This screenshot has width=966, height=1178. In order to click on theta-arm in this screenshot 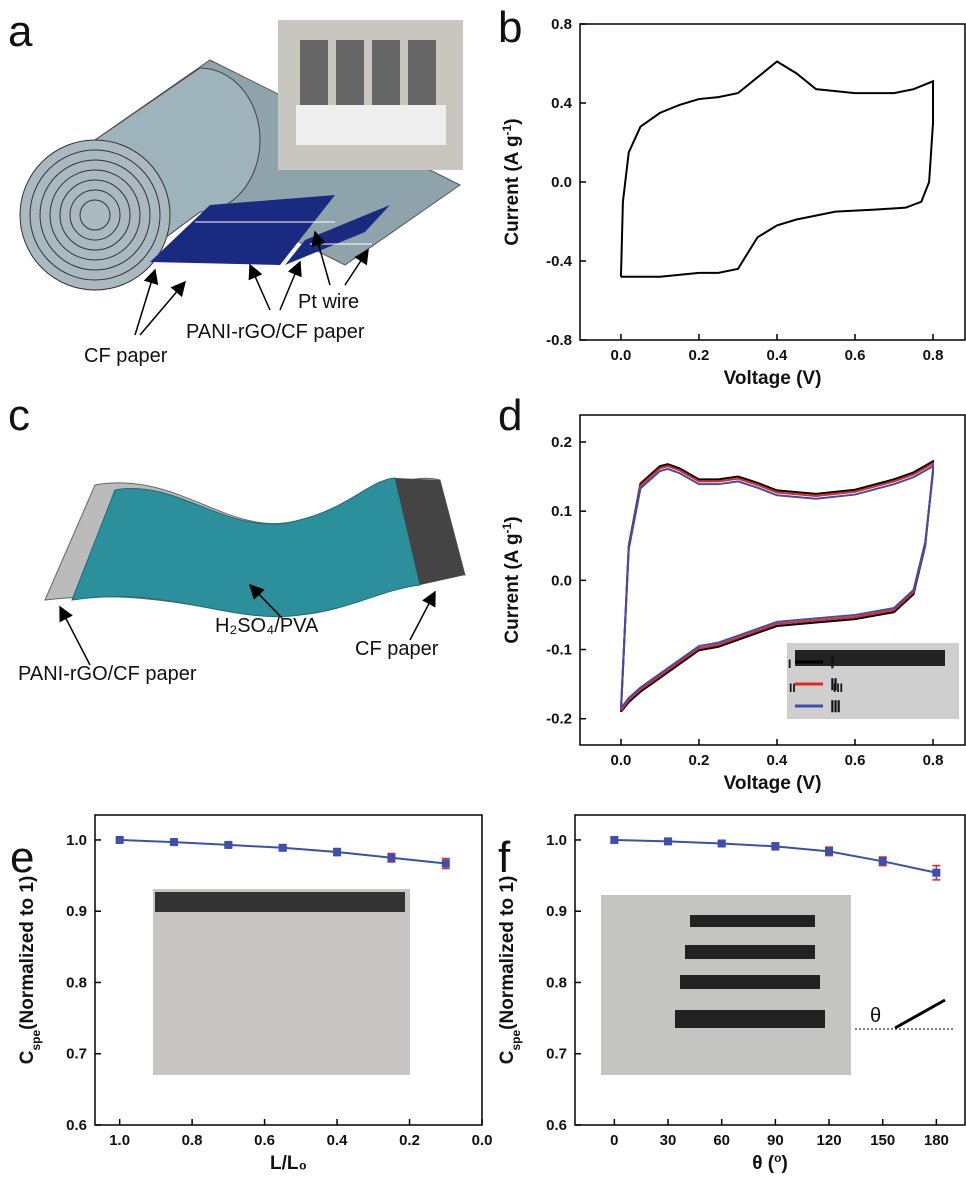, I will do `click(920, 1014)`.